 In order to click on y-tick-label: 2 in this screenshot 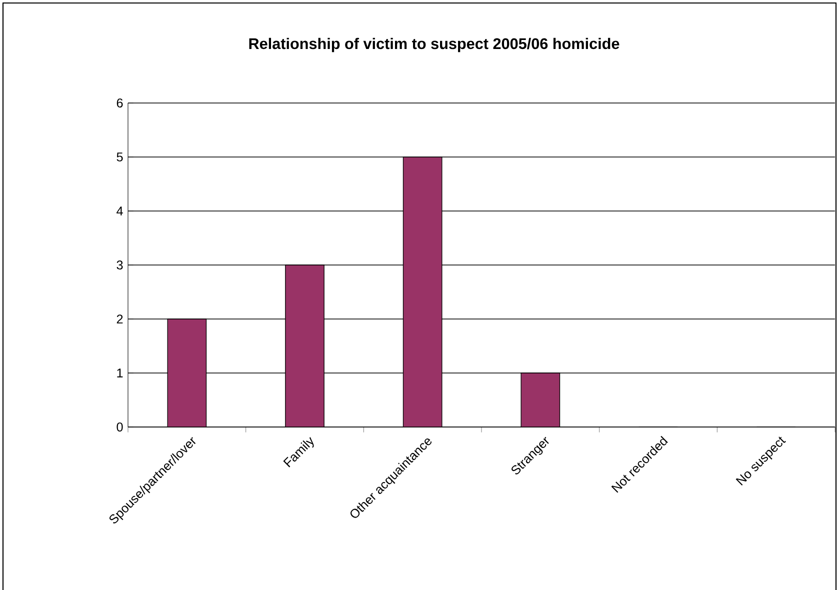, I will do `click(119, 319)`.